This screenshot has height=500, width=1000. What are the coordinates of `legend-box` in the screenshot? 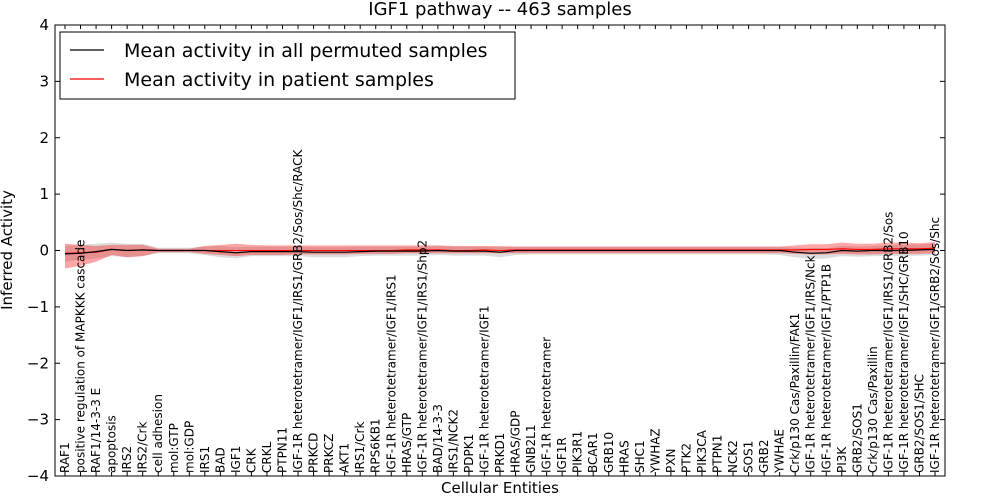 It's located at (287, 65).